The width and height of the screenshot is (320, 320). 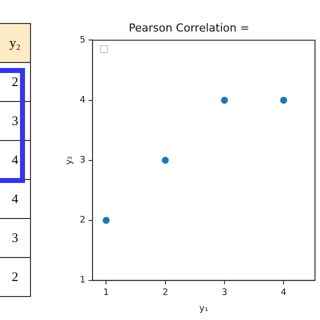 I want to click on x-tick-label: 1, so click(x=106, y=293).